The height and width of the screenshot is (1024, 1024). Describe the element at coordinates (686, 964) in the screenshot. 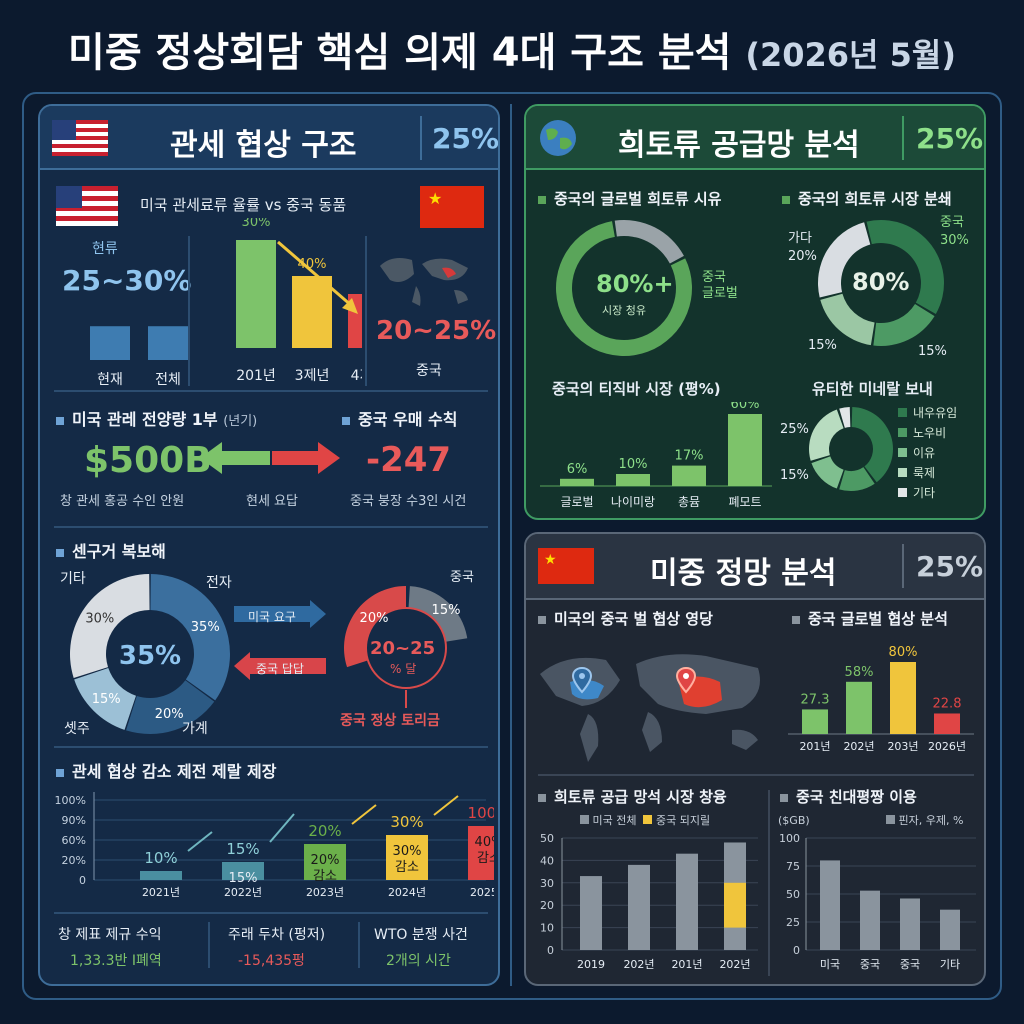

I see `m3-cat-label: 201년` at that location.